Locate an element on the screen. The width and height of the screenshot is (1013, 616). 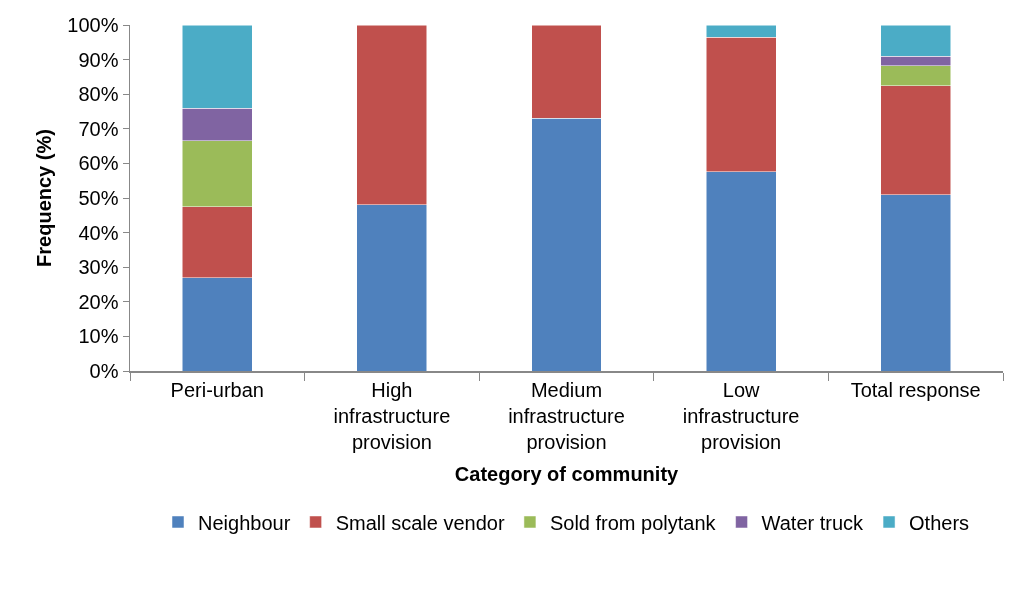
y-tick-label: 80% is located at coordinates (98, 94).